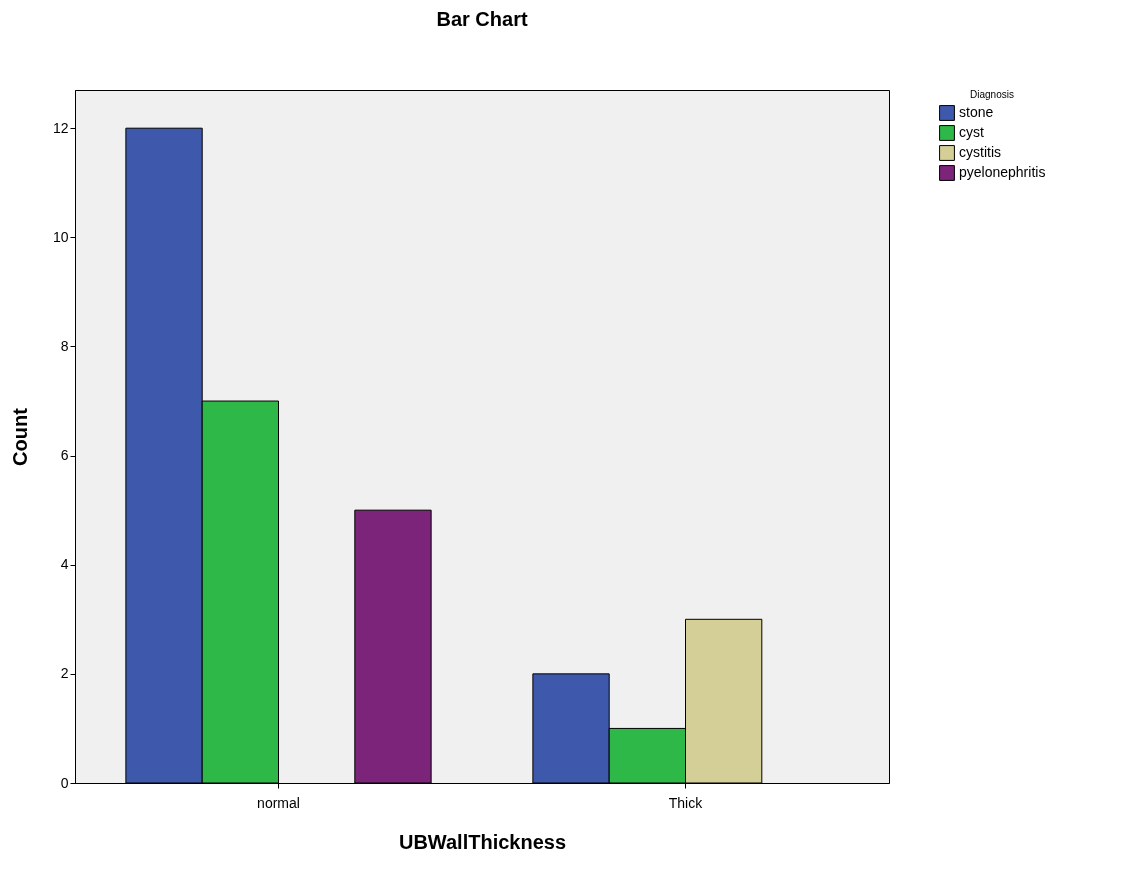  Describe the element at coordinates (992, 94) in the screenshot. I see `legend-title: Diagnosis` at that location.